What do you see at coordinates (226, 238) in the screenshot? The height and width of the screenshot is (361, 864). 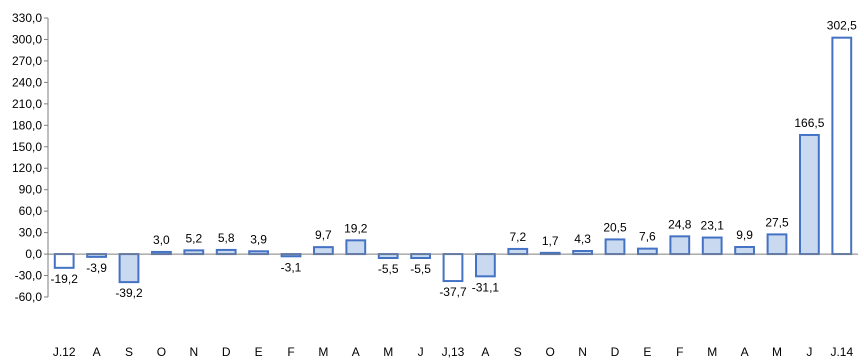 I see `data-label: 5,8` at bounding box center [226, 238].